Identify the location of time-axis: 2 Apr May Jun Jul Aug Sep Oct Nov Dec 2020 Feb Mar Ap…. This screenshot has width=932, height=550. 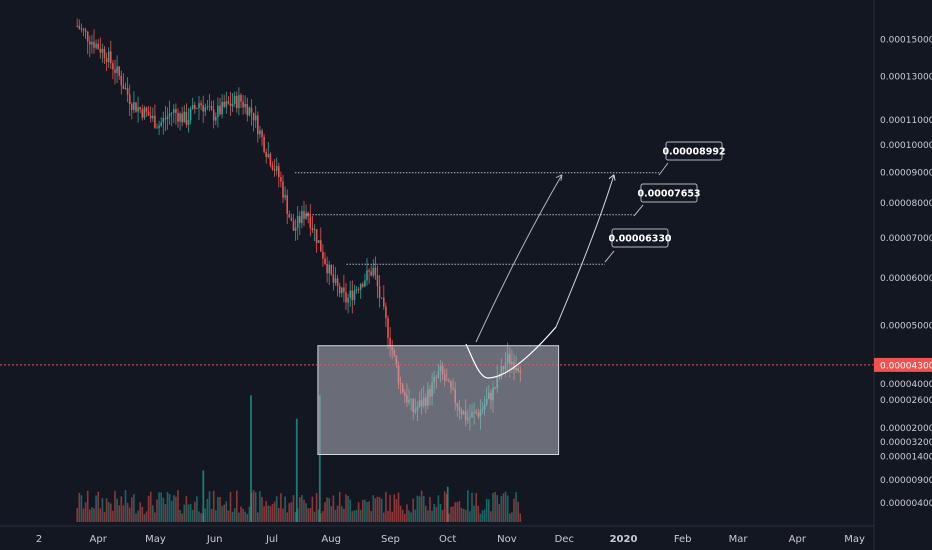
(437, 535).